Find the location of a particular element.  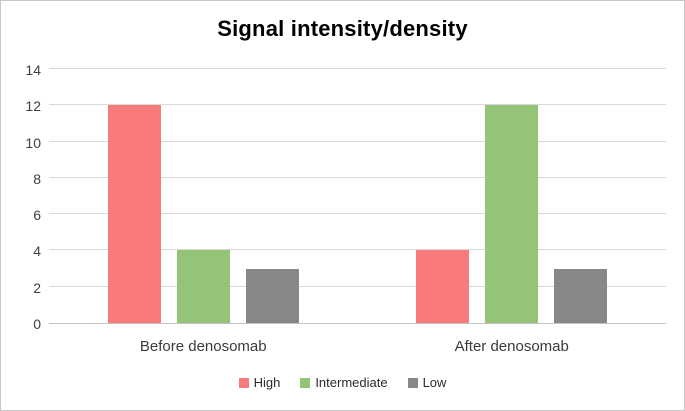

legend-swatch-high is located at coordinates (243, 382).